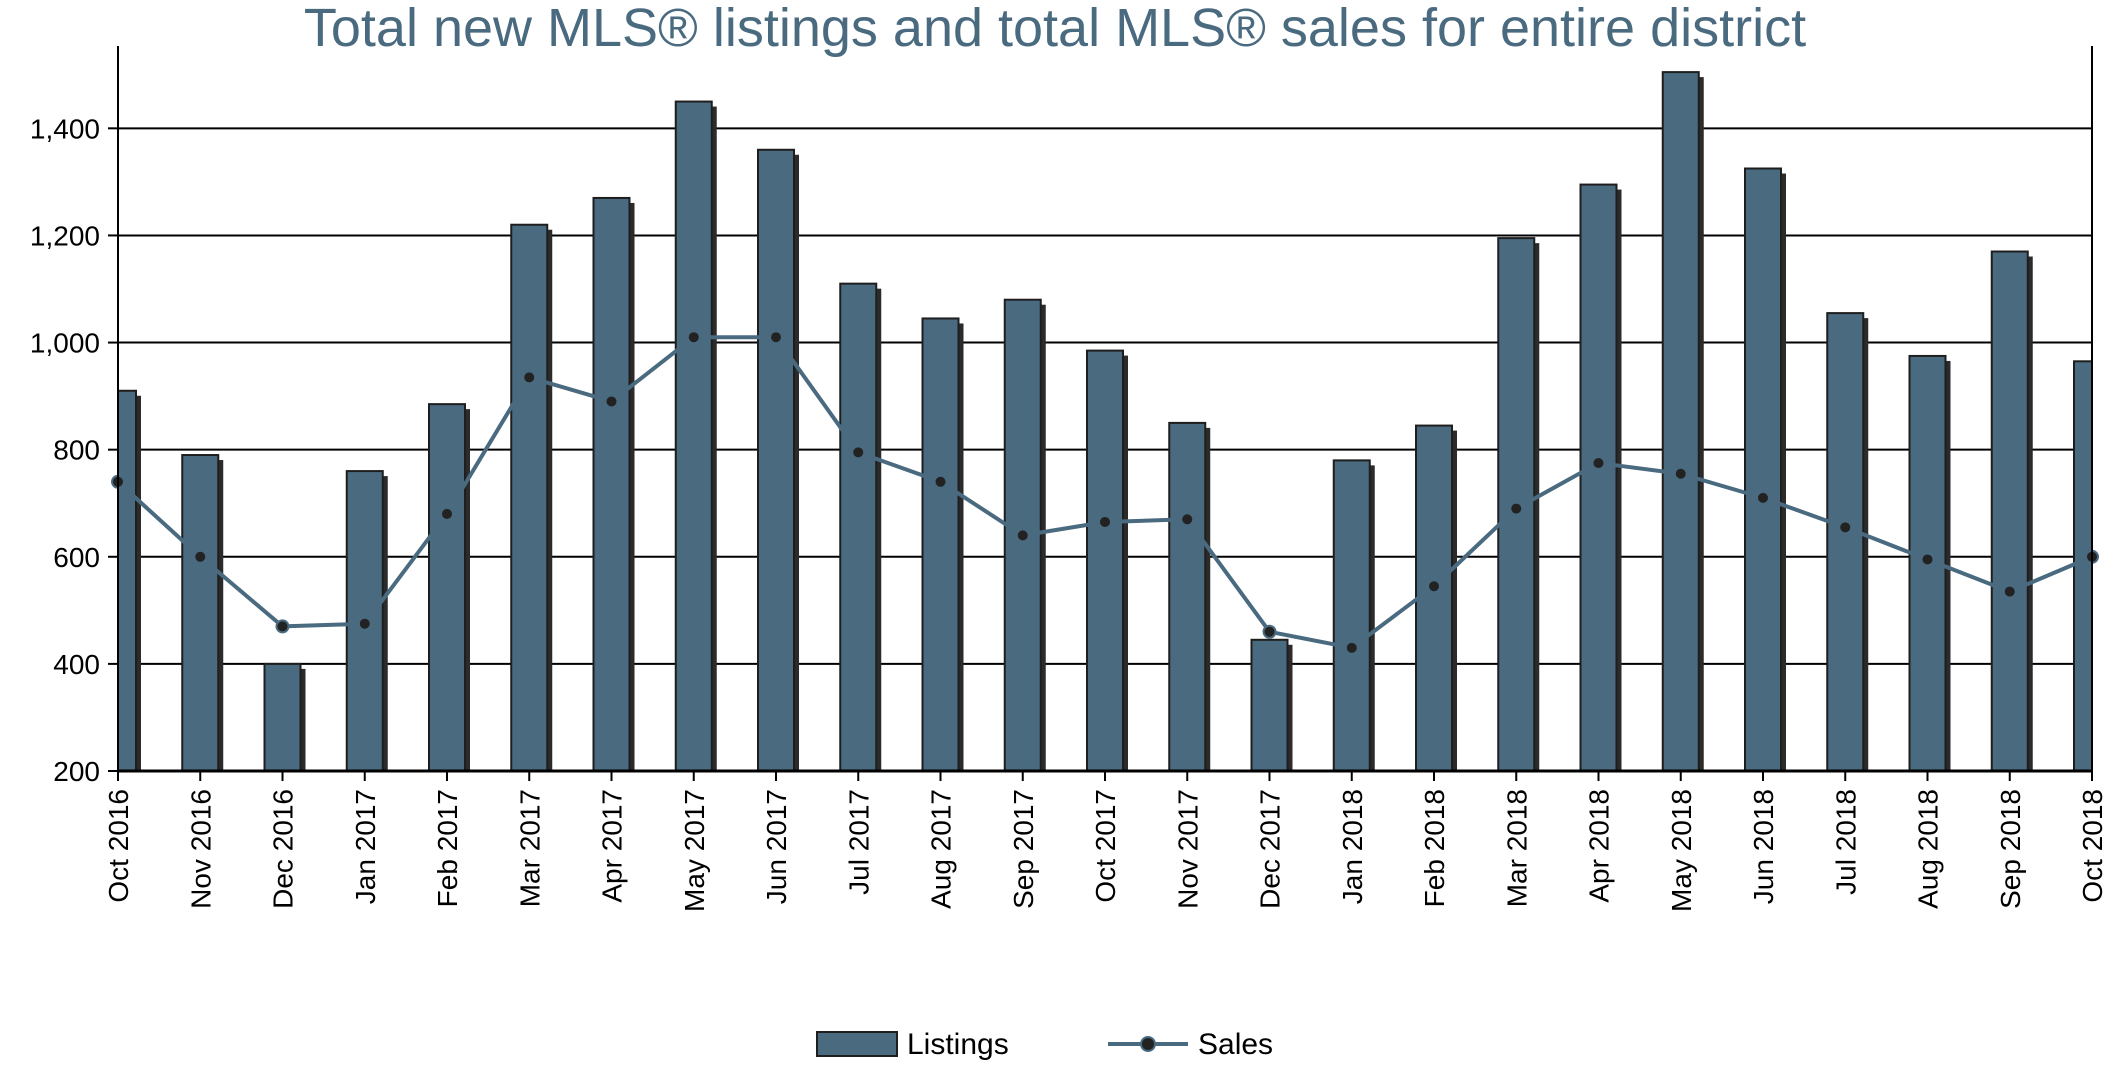 This screenshot has height=1068, width=2110. I want to click on x-tick-label: Dec 2017, so click(1270, 849).